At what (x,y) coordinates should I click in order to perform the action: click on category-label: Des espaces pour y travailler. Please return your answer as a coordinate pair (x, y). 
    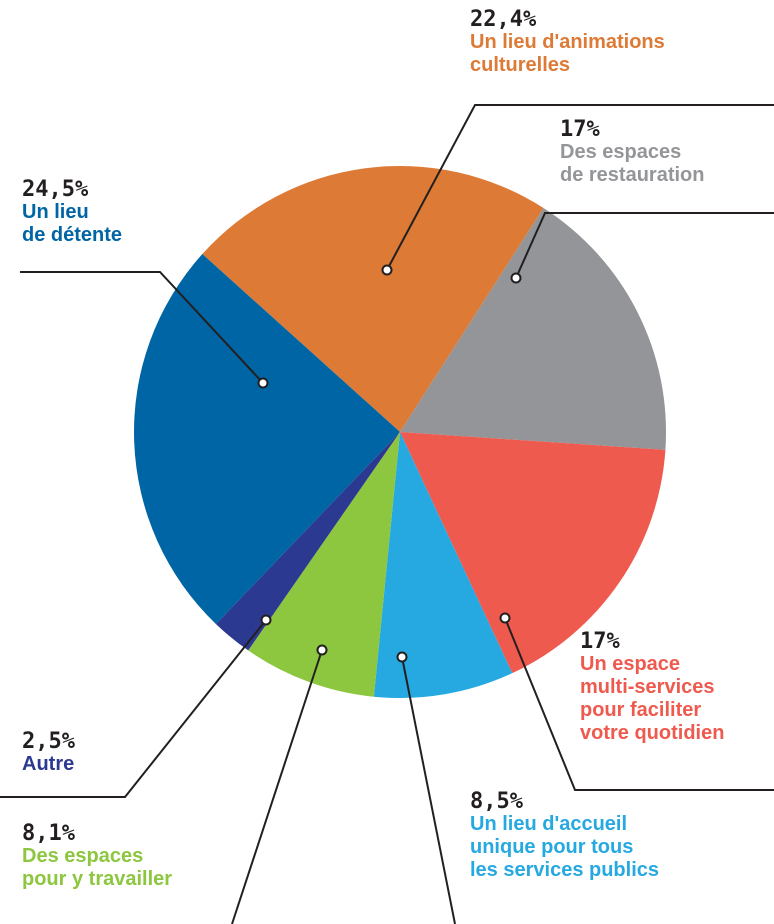
    Looking at the image, I should click on (97, 867).